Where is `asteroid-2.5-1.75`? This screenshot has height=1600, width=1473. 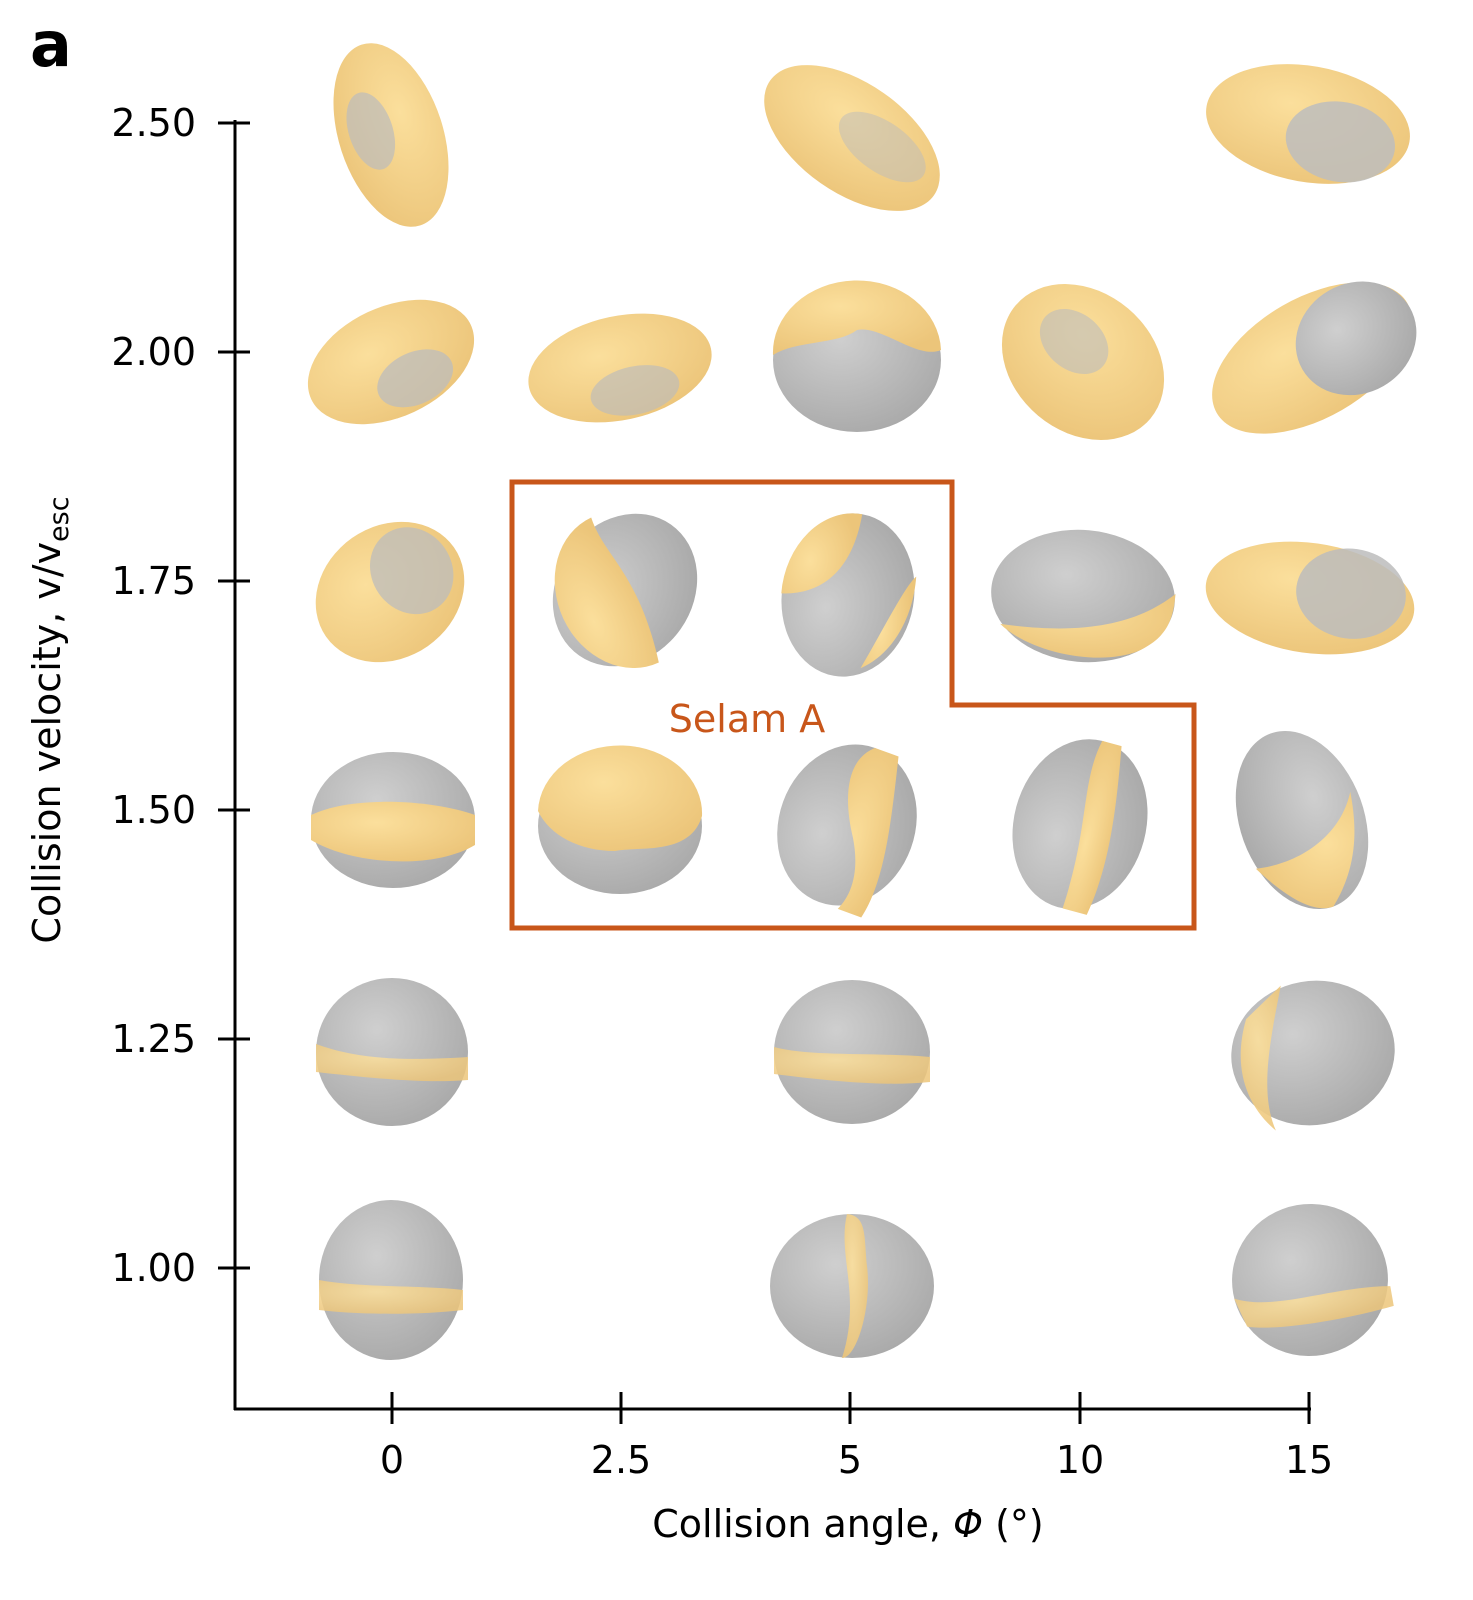
asteroid-2.5-1.75 is located at coordinates (625, 590).